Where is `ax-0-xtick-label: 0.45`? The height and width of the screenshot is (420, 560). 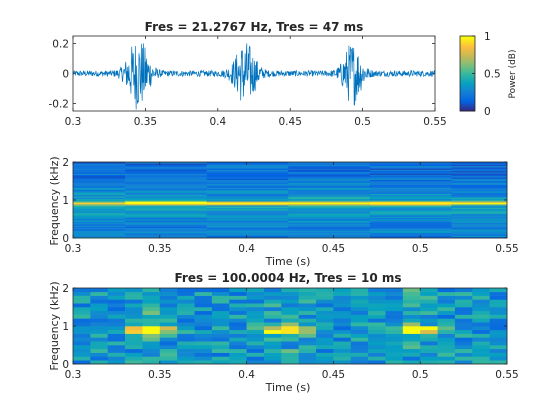 ax-0-xtick-label: 0.45 is located at coordinates (290, 122).